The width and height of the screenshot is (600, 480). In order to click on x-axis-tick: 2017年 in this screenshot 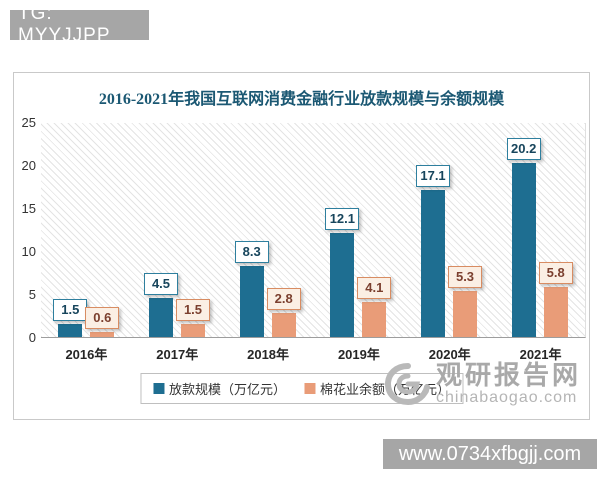, I will do `click(177, 354)`.